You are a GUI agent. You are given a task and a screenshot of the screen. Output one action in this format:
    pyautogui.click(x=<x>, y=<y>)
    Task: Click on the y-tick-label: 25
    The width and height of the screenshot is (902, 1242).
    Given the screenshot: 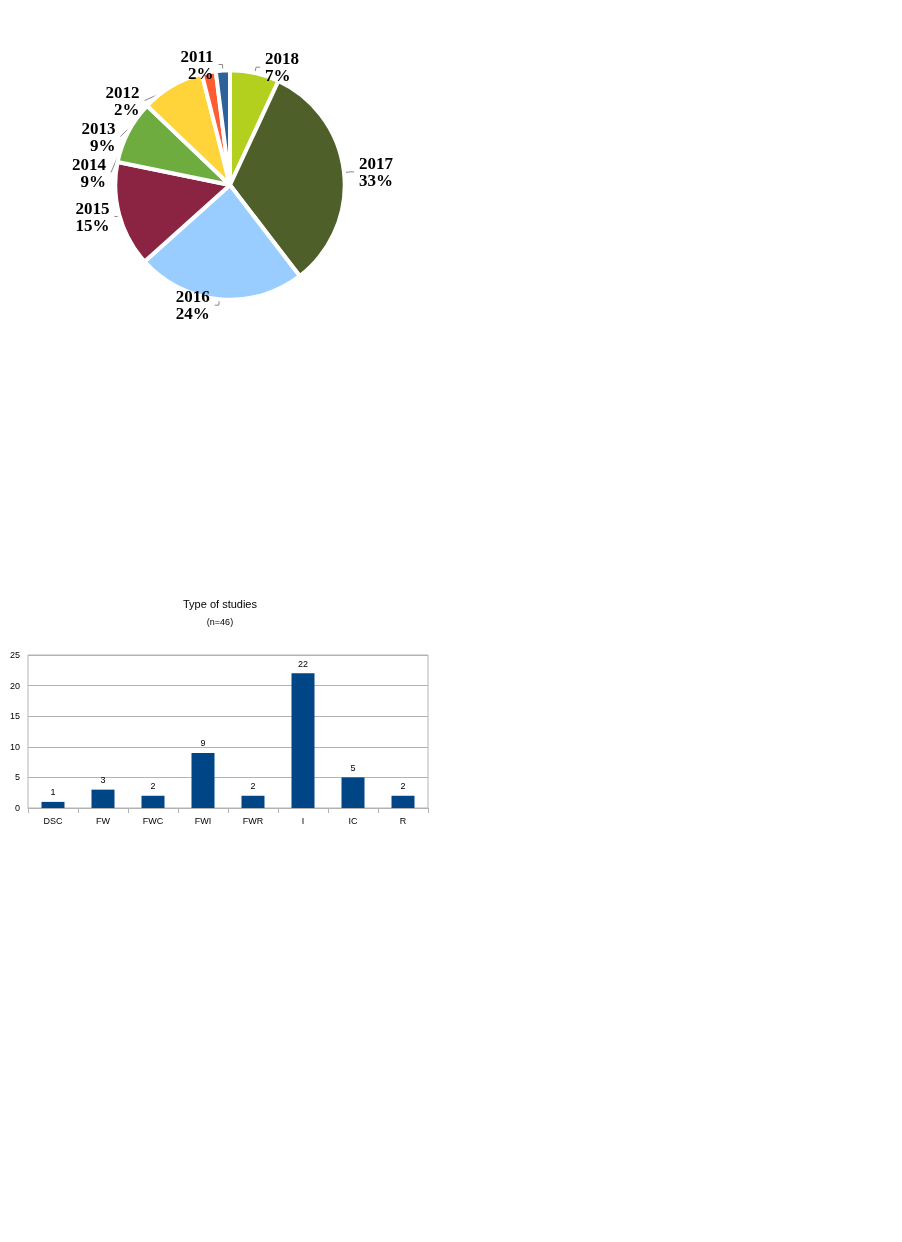 What is the action you would take?
    pyautogui.click(x=14, y=655)
    